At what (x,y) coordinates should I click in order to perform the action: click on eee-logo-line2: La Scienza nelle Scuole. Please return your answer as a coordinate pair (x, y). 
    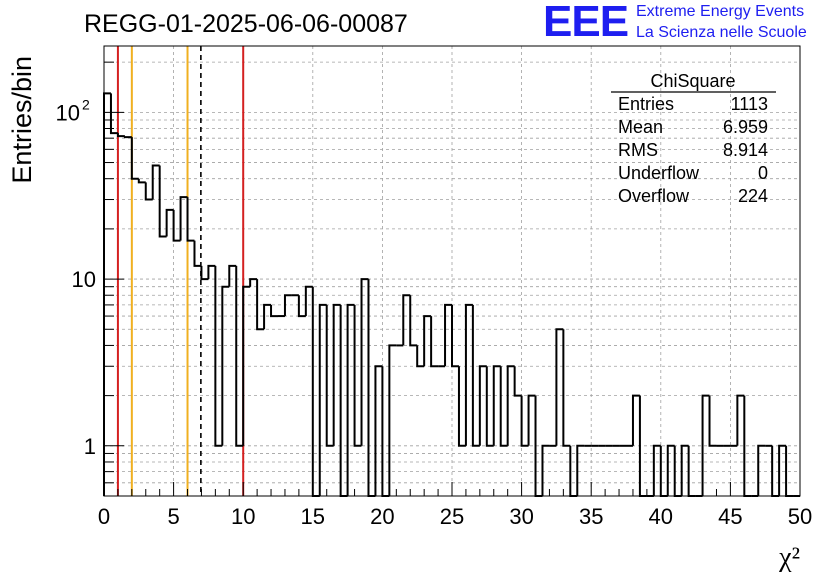
    Looking at the image, I should click on (721, 32).